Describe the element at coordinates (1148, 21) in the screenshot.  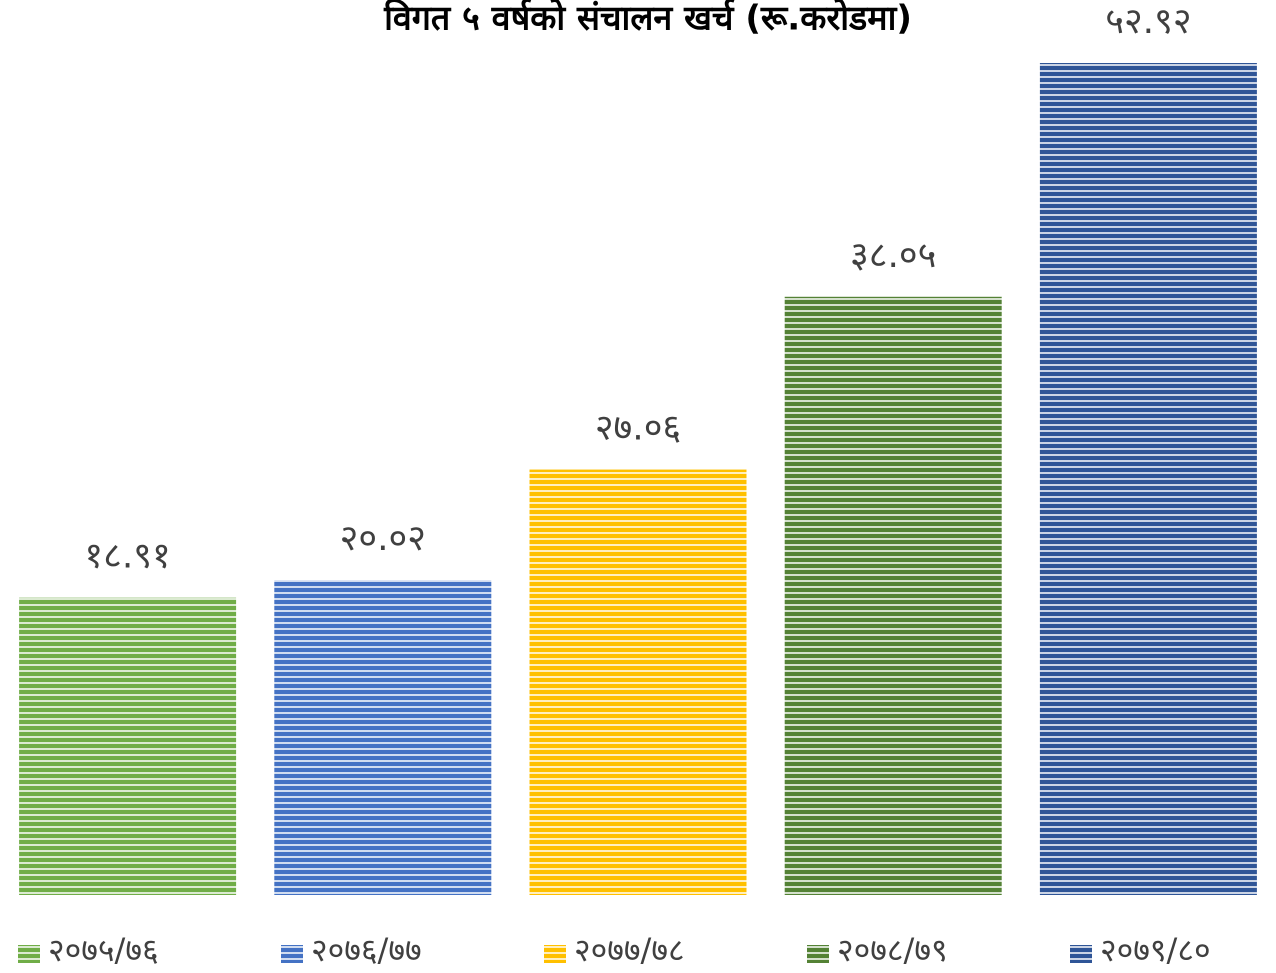
I see `value-label: ५२.९२` at that location.